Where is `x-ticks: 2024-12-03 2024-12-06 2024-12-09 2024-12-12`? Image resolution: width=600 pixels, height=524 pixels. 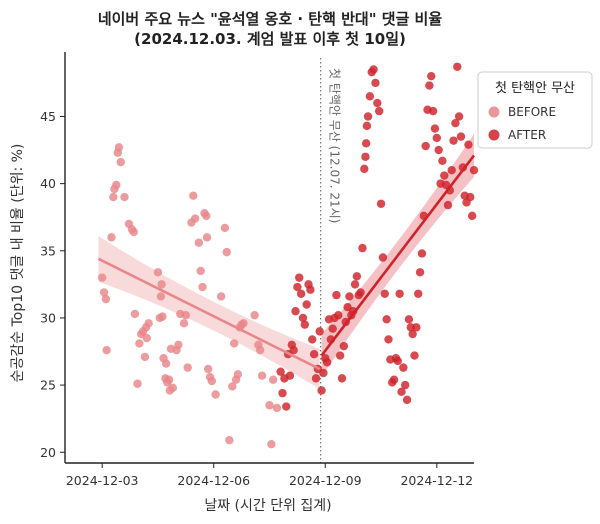
x-ticks: 2024-12-03 2024-12-06 2024-12-09 2024-12-12 is located at coordinates (269, 475).